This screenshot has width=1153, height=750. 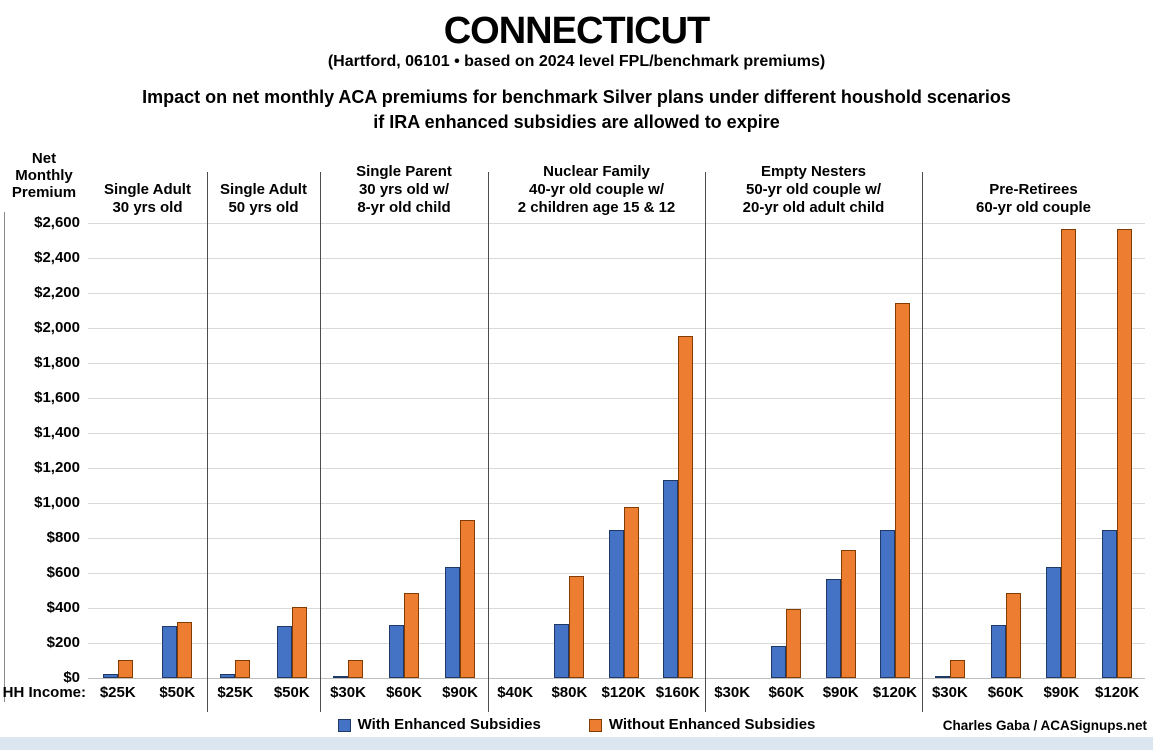 I want to click on legend-swatch-without-subsidies, so click(x=595, y=725).